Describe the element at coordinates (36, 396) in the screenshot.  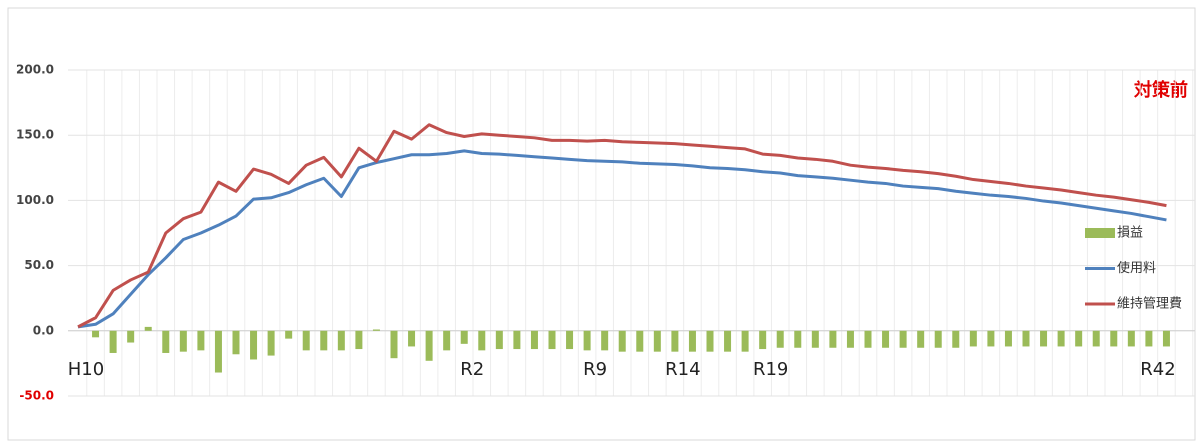
I see `y-tick-label: -50.0` at that location.